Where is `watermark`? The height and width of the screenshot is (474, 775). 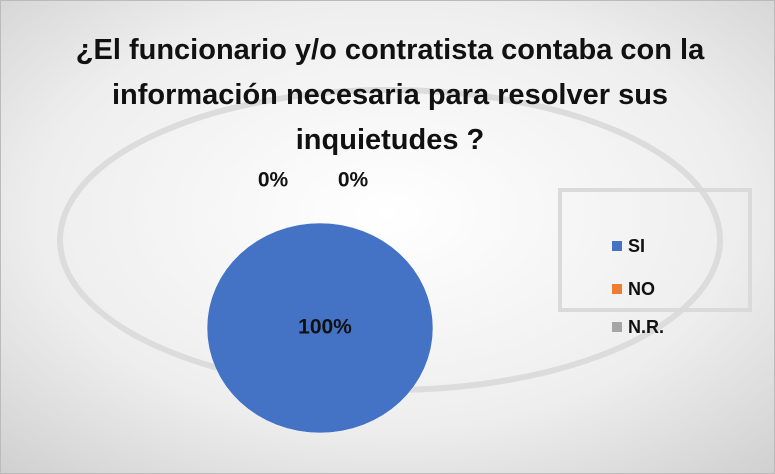
watermark is located at coordinates (655, 250).